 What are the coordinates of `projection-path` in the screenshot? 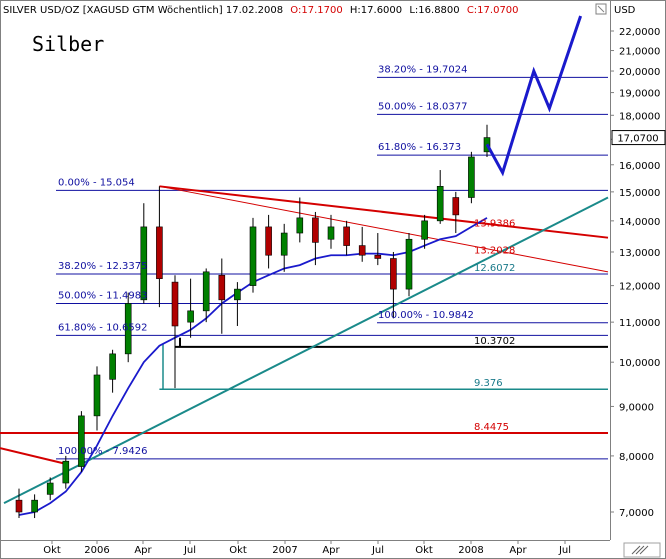 It's located at (534, 96).